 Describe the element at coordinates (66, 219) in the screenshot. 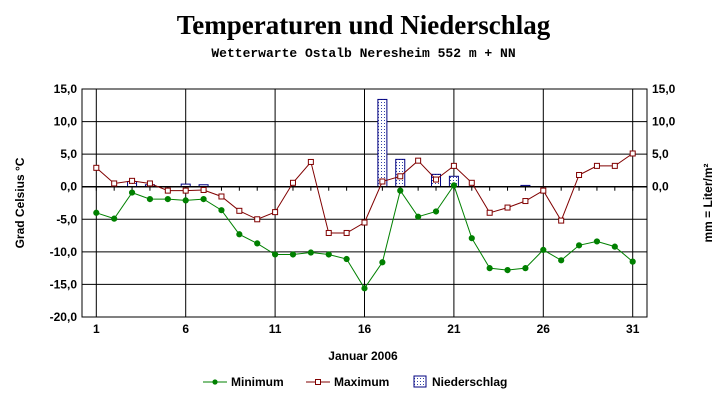

I see `y-tick-label-left: -5,0` at that location.